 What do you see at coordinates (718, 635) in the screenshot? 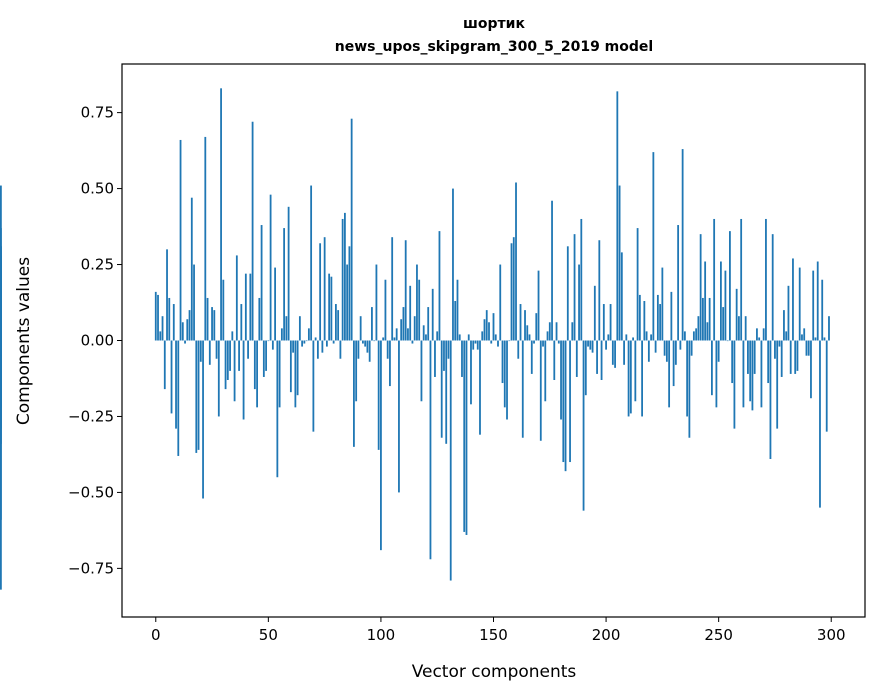
I see `x-tick-label: 250` at bounding box center [718, 635].